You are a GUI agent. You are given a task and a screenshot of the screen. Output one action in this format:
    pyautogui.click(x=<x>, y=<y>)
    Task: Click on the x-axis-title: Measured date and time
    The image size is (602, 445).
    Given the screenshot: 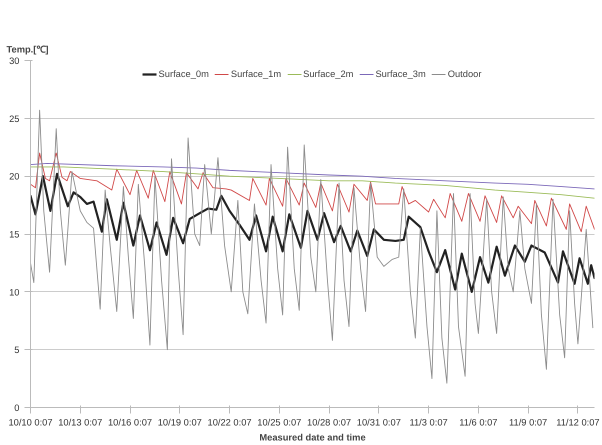 What is the action you would take?
    pyautogui.click(x=312, y=437)
    